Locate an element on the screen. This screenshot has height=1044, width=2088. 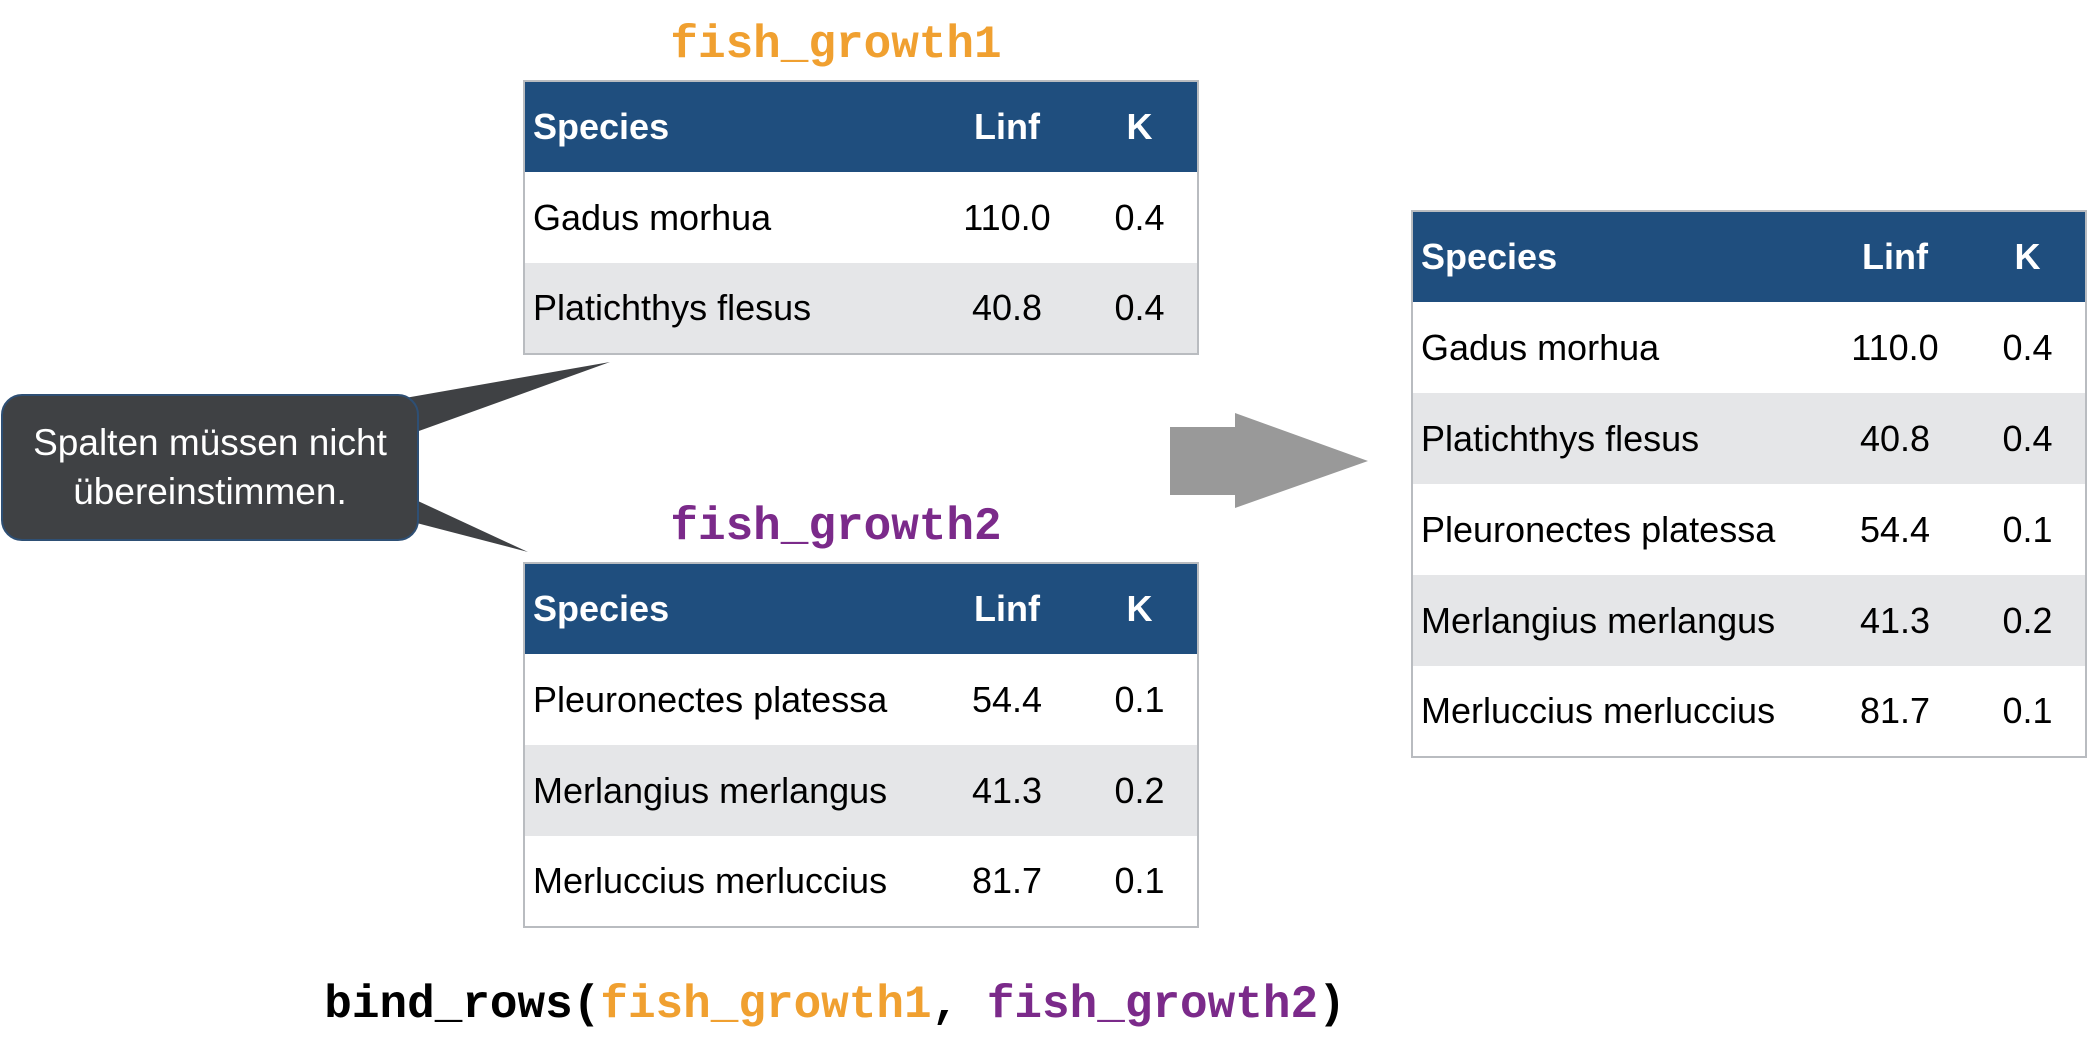
table1-title: fish_growth1 is located at coordinates (836, 45).